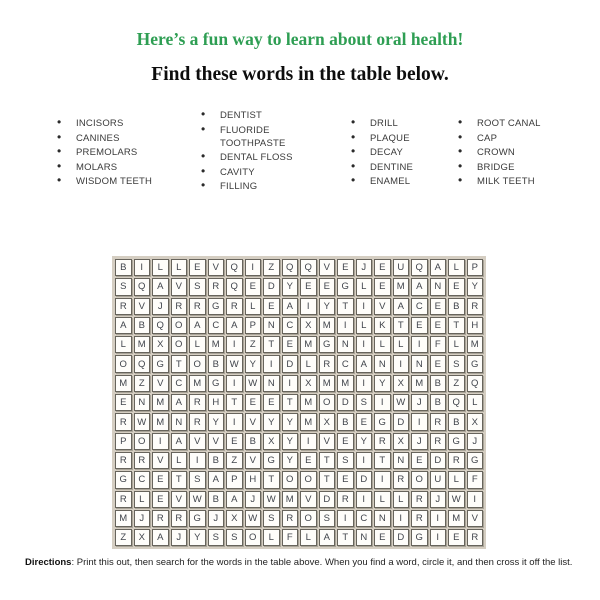 The height and width of the screenshot is (600, 600). What do you see at coordinates (257, 115) in the screenshot?
I see `word-item: DENTIST` at bounding box center [257, 115].